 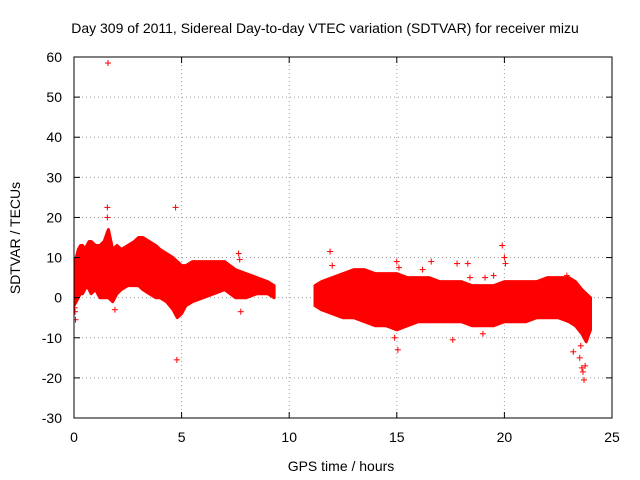 I want to click on x-tick-label: 15, so click(x=397, y=437).